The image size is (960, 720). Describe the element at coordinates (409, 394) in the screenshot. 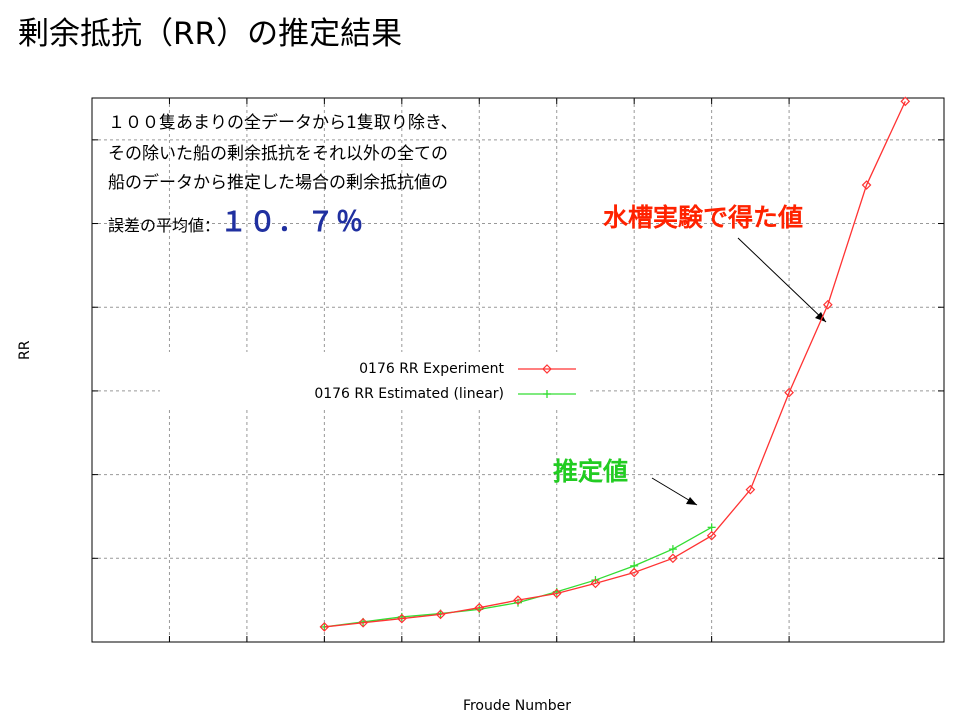

I see `legend-label-estimated: 0176 RR Estimated (linear)` at that location.